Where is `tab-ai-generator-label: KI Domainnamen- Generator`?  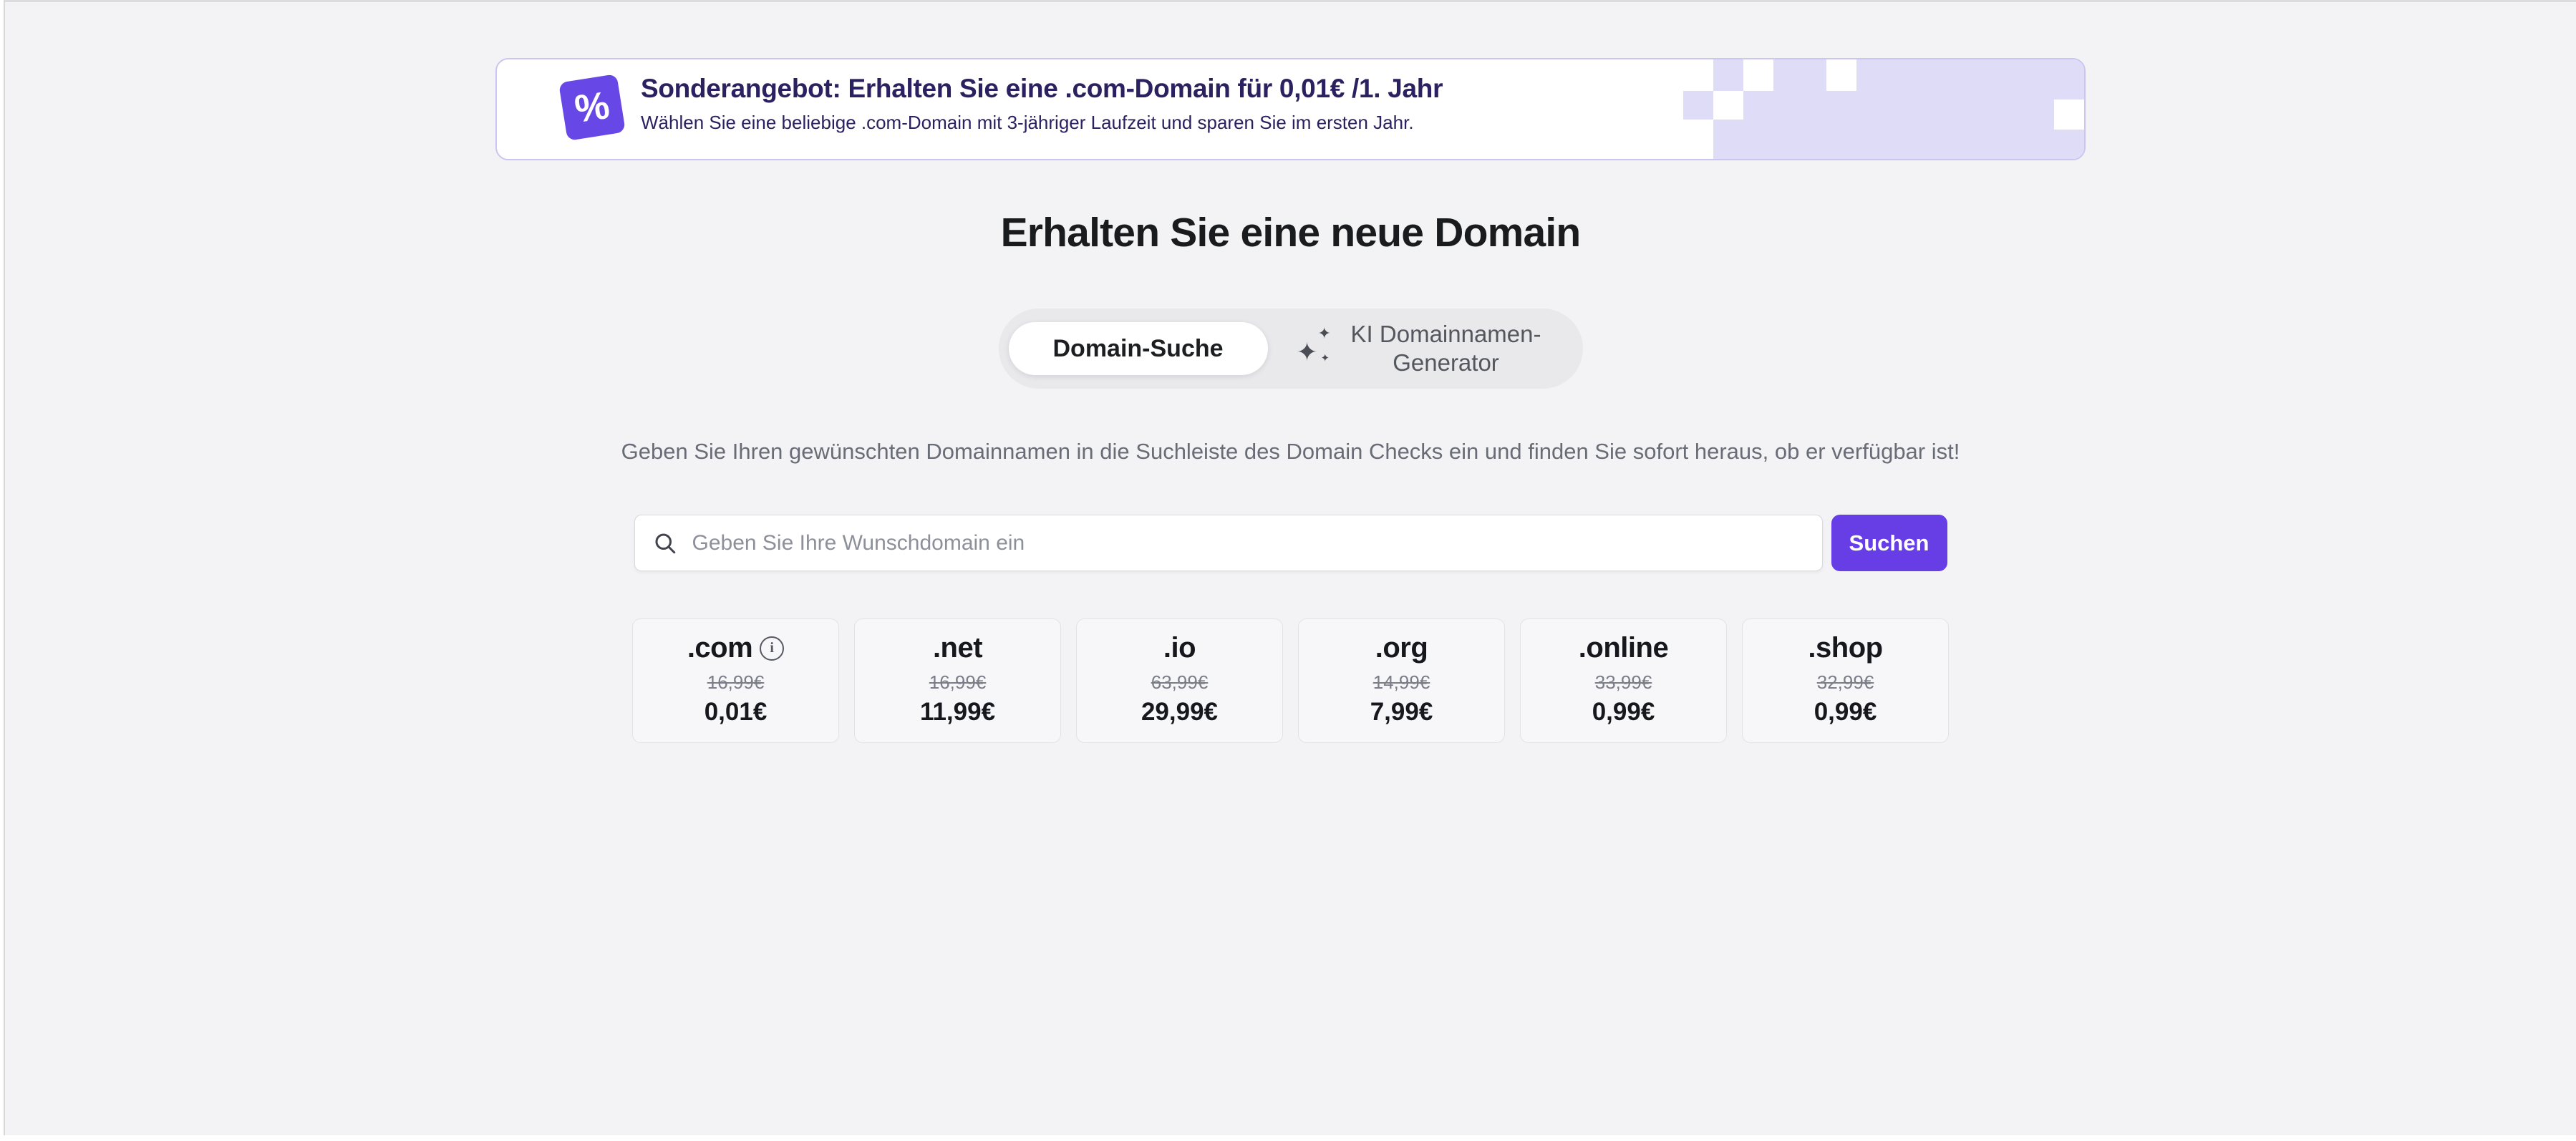 tab-ai-generator-label: KI Domainnamen- Generator is located at coordinates (1446, 348).